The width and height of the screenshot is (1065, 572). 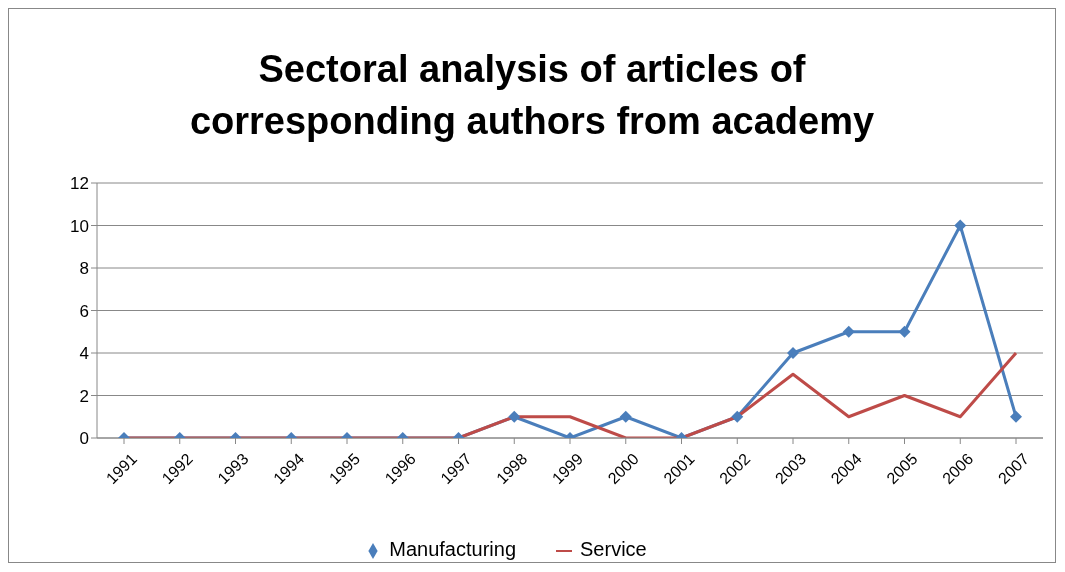 What do you see at coordinates (84, 439) in the screenshot?
I see `y-tick-label: 0` at bounding box center [84, 439].